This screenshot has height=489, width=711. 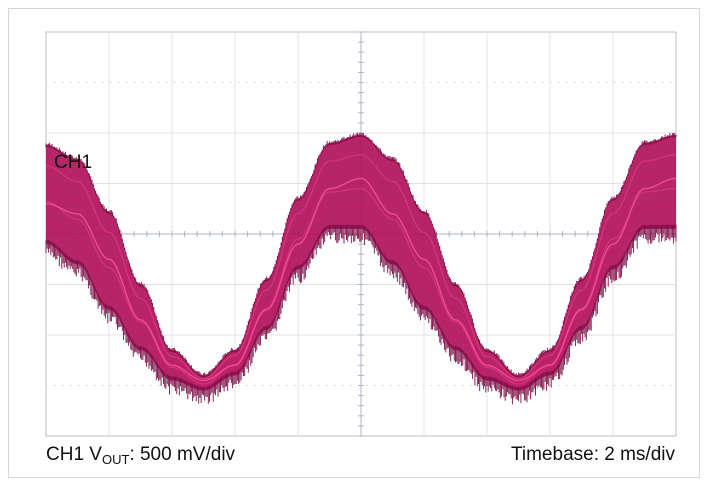 I want to click on channel-name: CH1, so click(x=65, y=454).